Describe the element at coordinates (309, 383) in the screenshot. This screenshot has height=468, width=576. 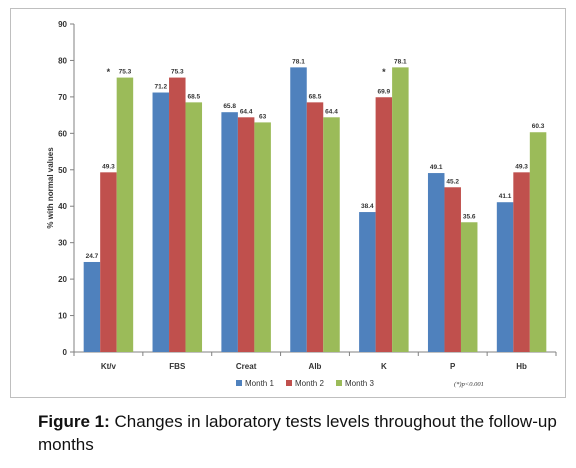
I see `legend-label: Month 2` at that location.